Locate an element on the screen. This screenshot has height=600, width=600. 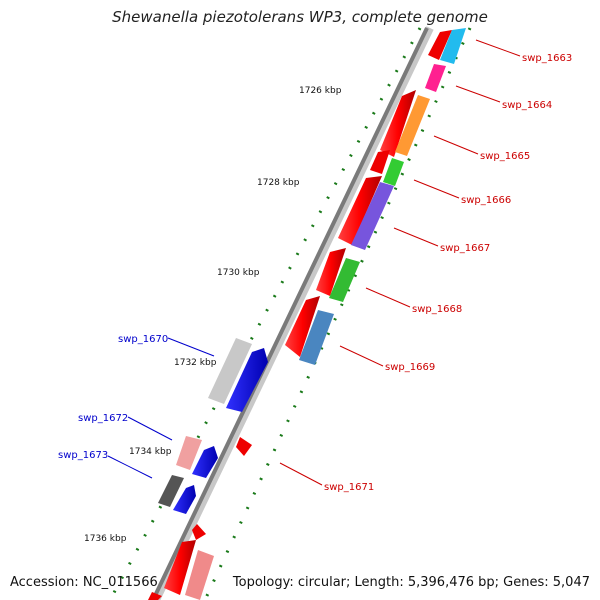
gene-label-swp_1669: swp_1669 is located at coordinates (410, 367).